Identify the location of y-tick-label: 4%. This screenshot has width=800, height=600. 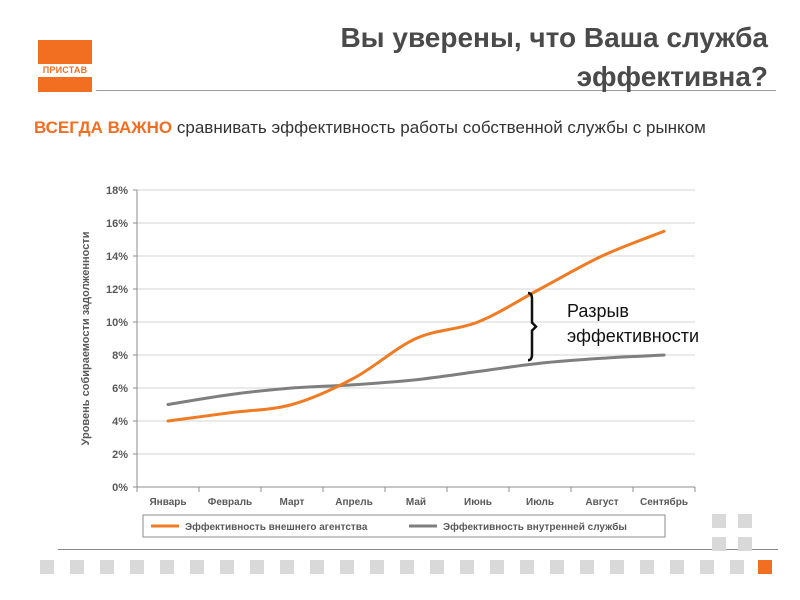
(120, 422).